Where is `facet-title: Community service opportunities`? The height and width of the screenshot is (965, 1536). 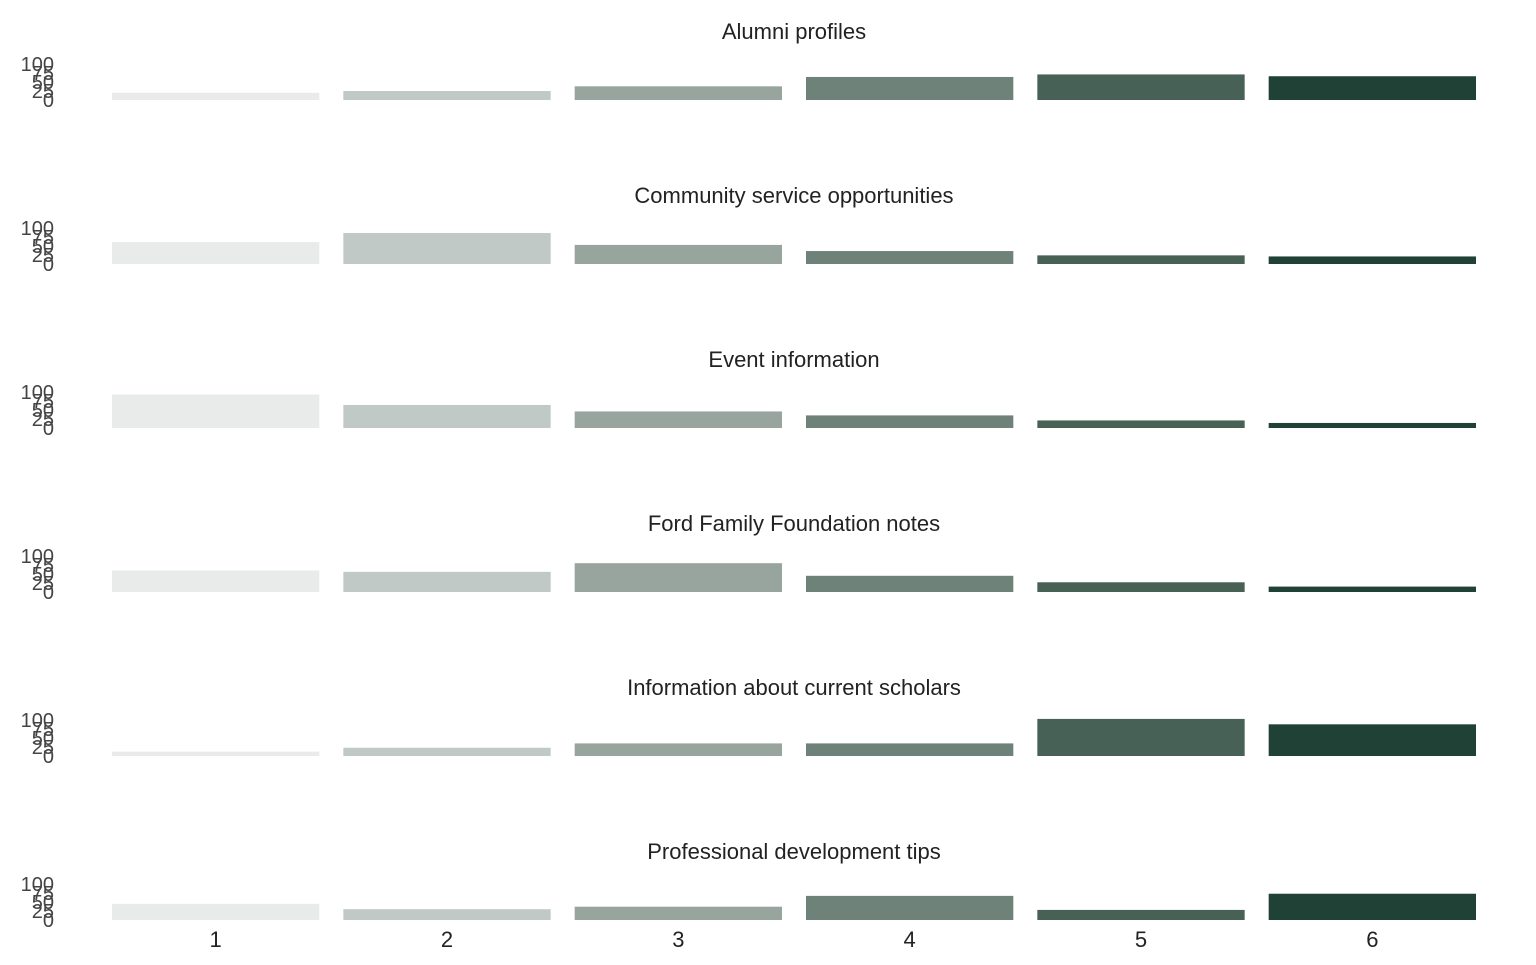 facet-title: Community service opportunities is located at coordinates (793, 195).